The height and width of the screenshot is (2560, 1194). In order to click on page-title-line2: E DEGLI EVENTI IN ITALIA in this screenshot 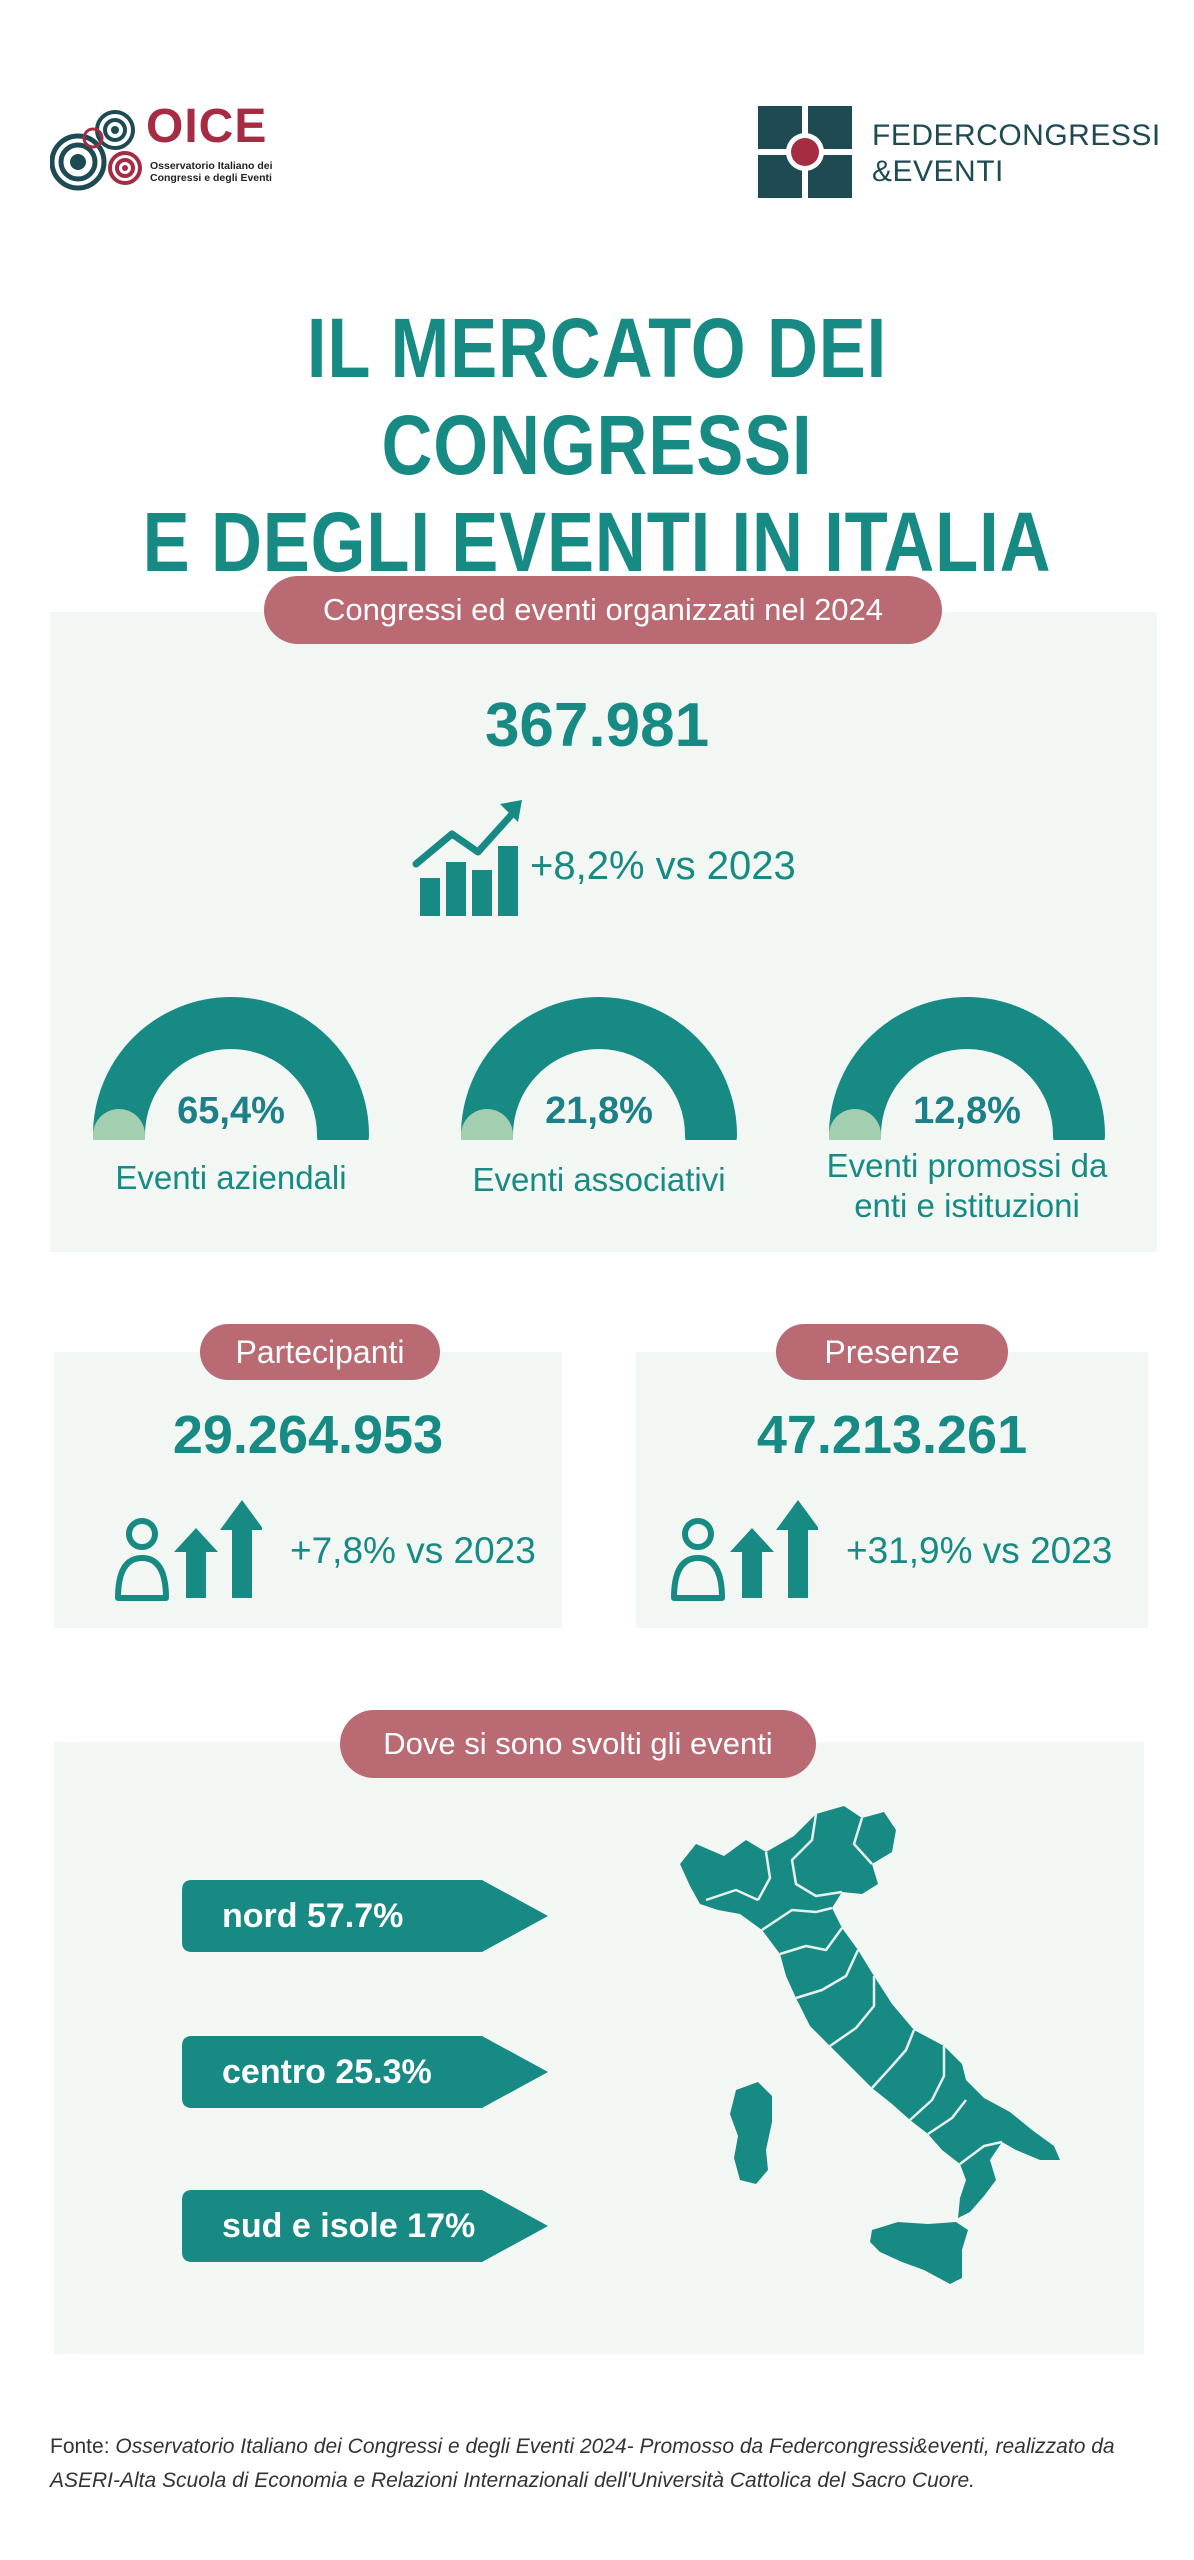, I will do `click(597, 542)`.